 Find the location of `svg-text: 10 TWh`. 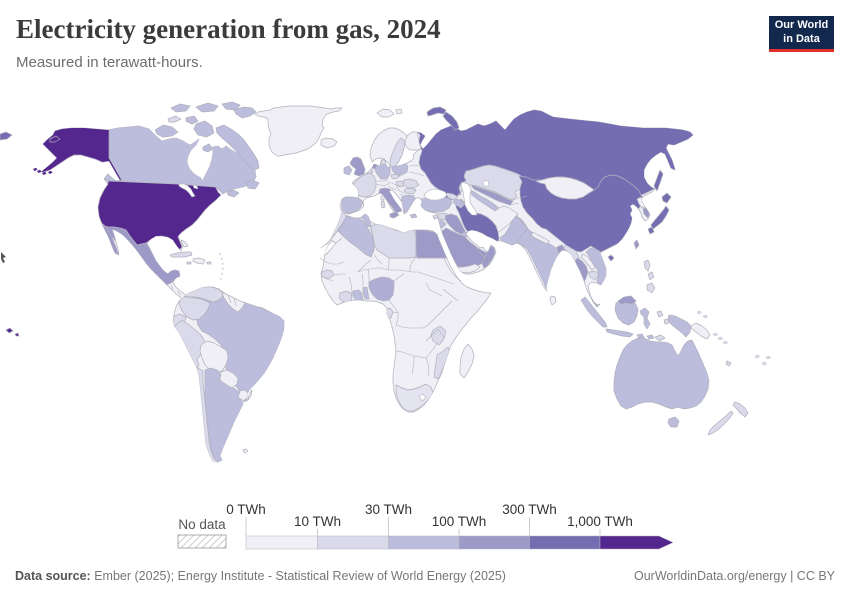

svg-text: 10 TWh is located at coordinates (317, 521).